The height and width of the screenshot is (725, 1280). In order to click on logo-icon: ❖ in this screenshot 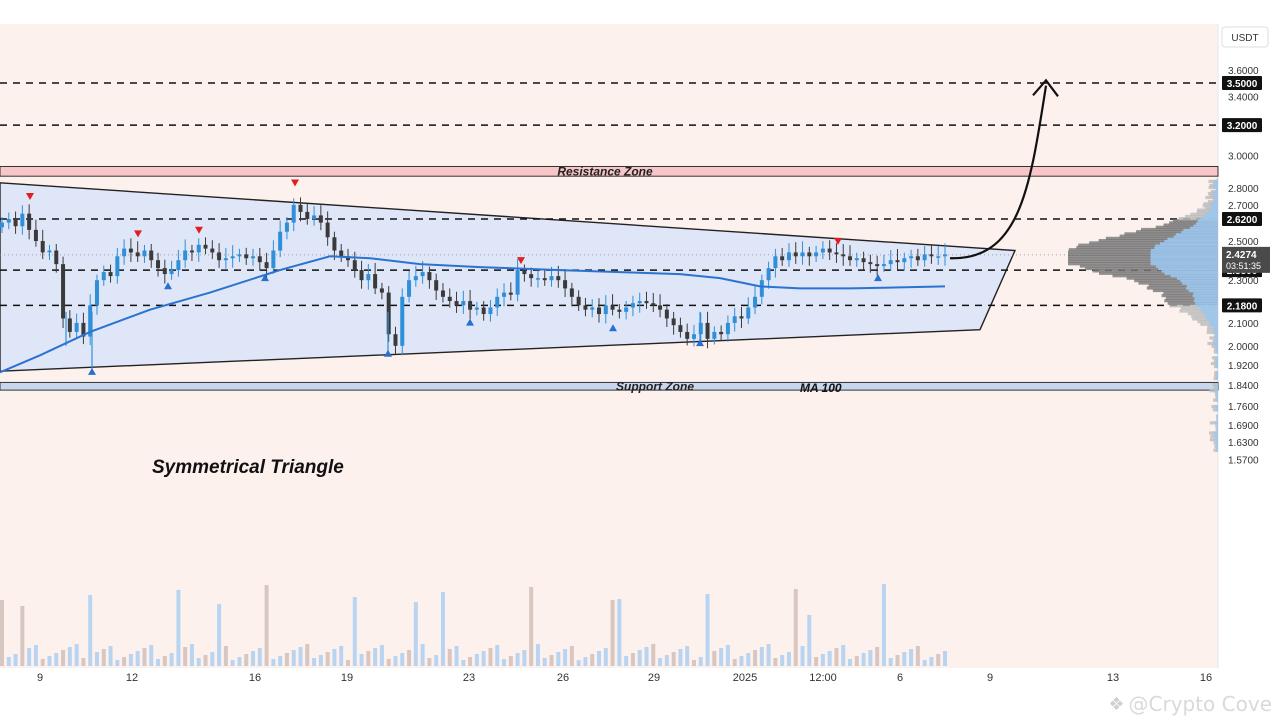, I will do `click(1116, 704)`.